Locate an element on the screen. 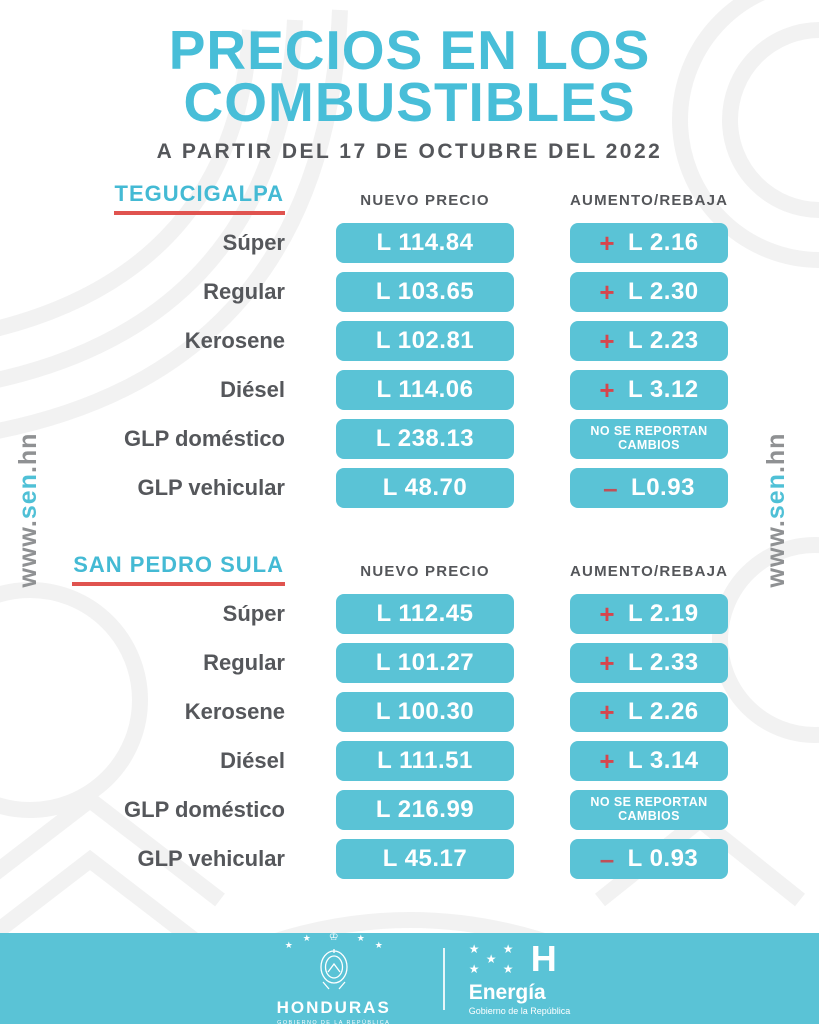 The height and width of the screenshot is (1024, 819). change-box: + L 3.12 is located at coordinates (649, 389).